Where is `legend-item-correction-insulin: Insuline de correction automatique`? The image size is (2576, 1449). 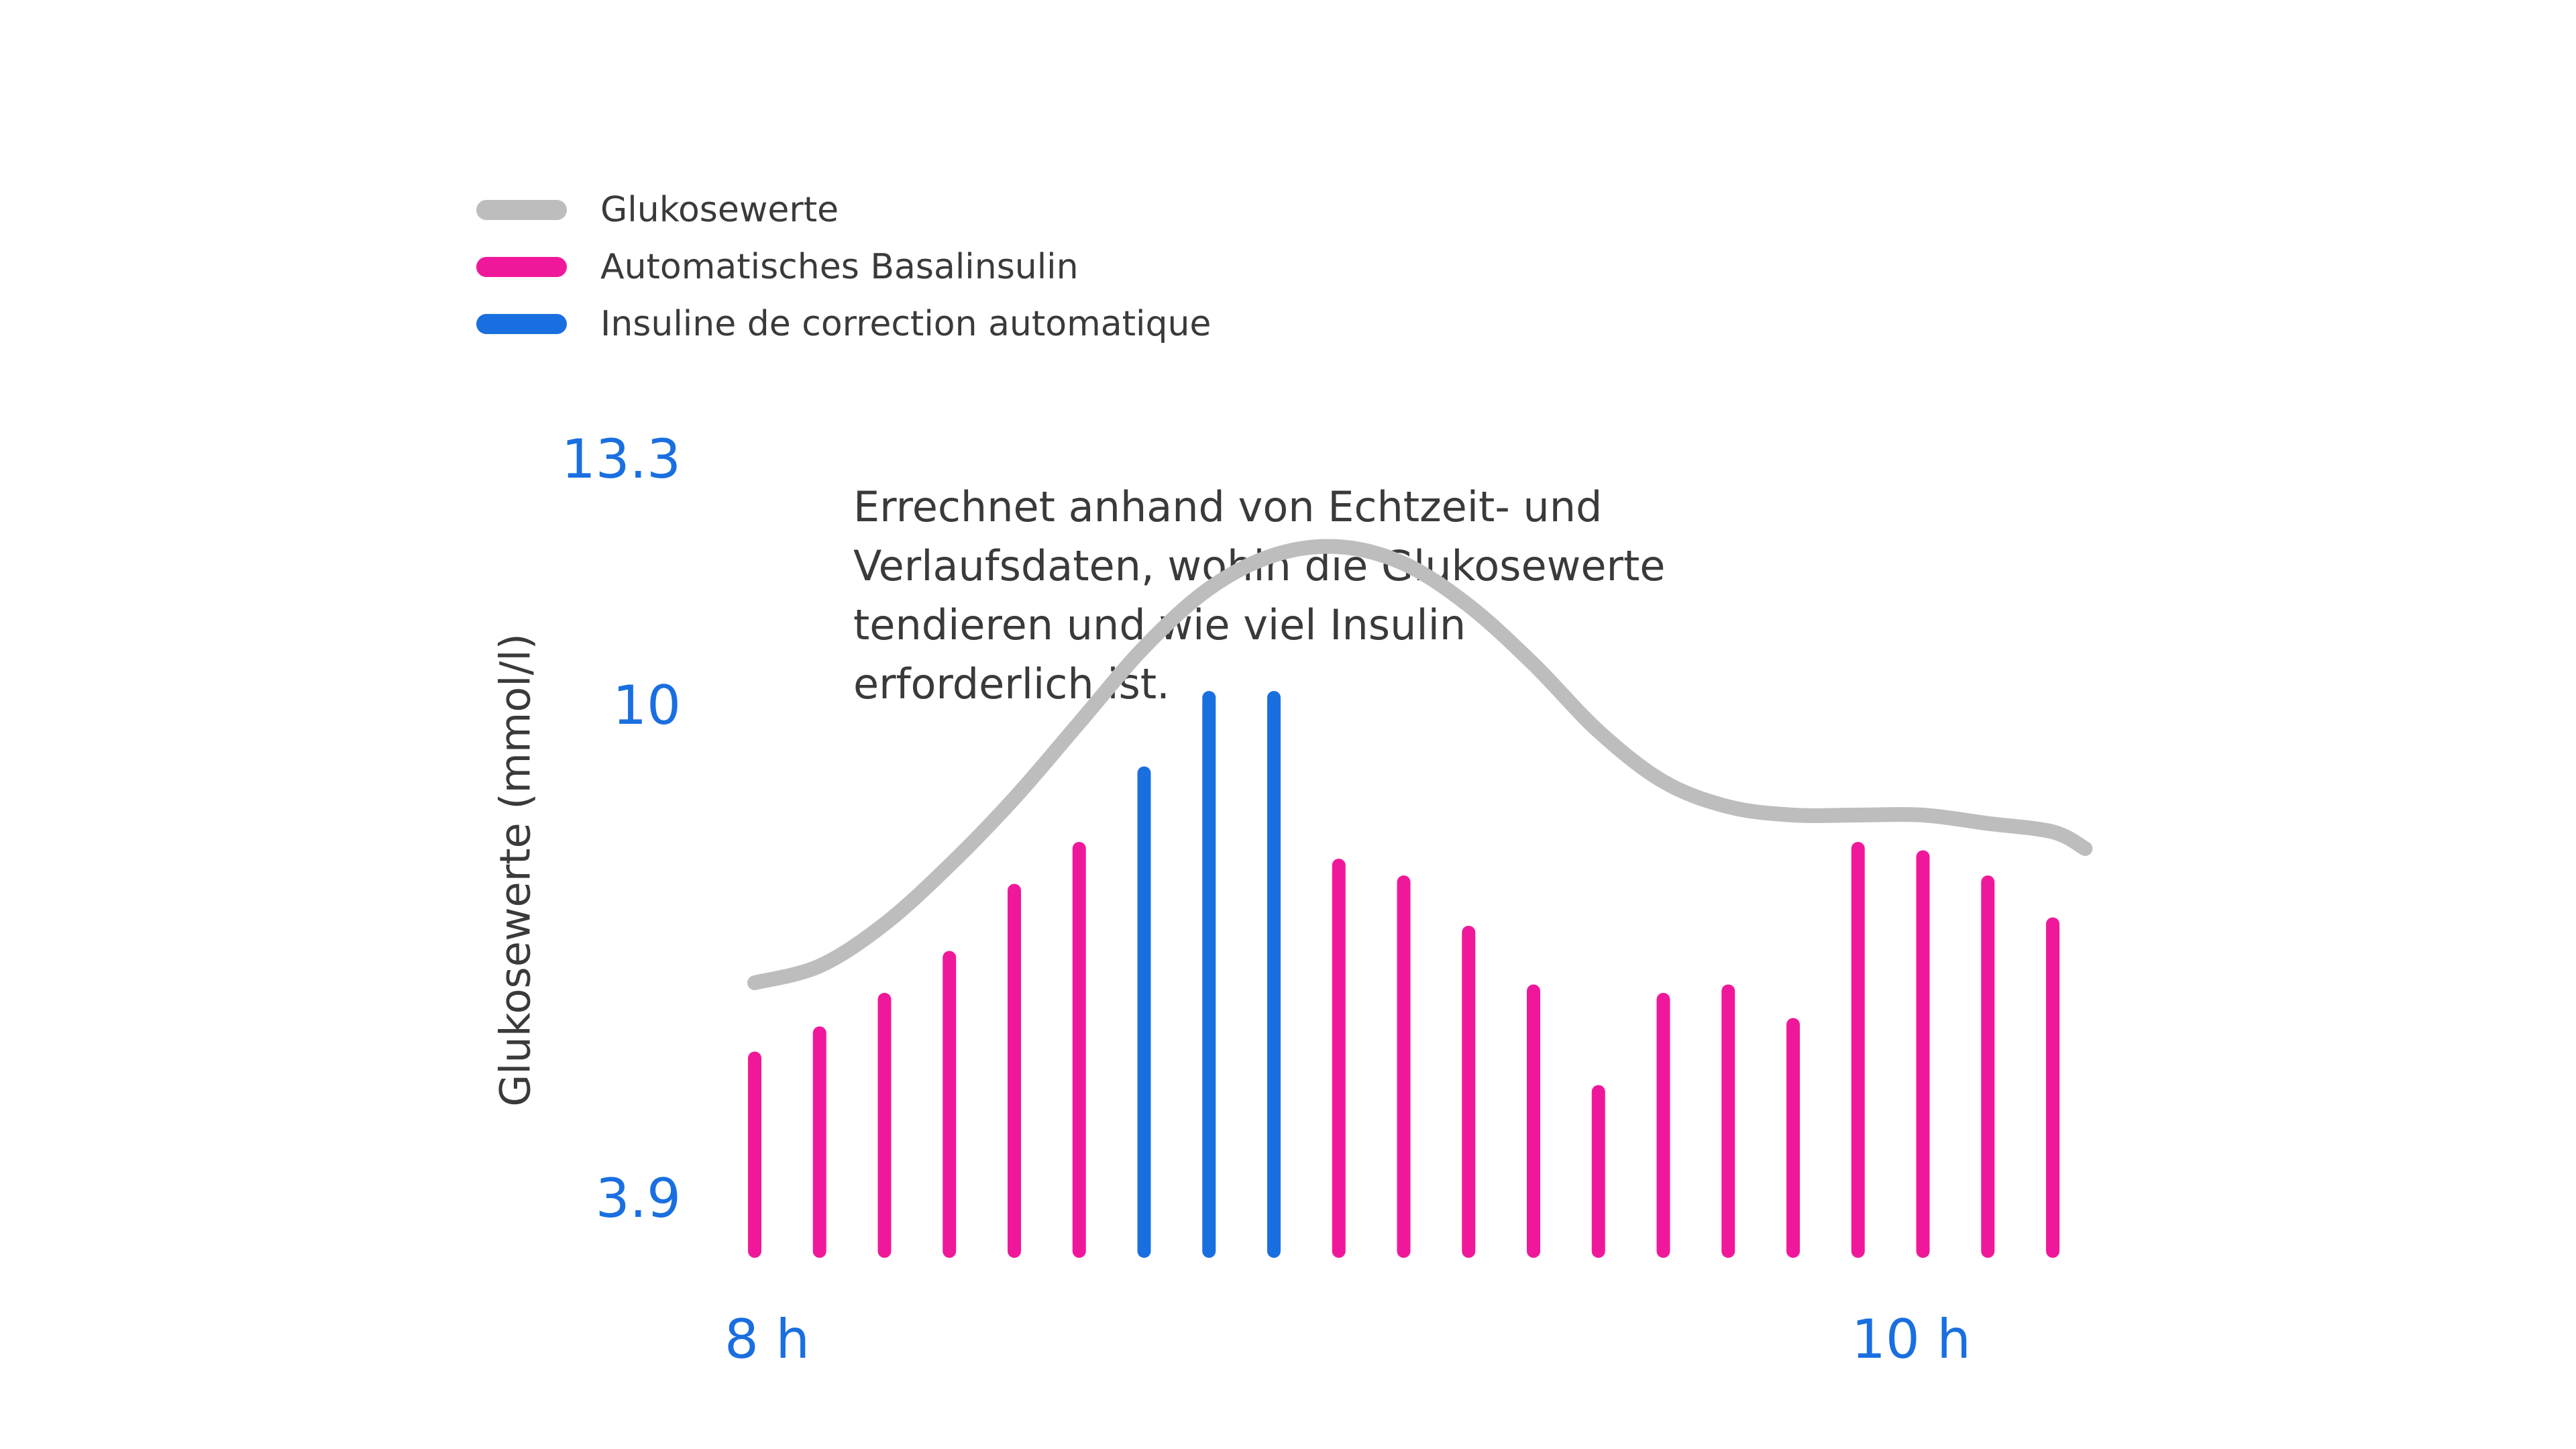
legend-item-correction-insulin: Insuline de correction automatique is located at coordinates (843, 323).